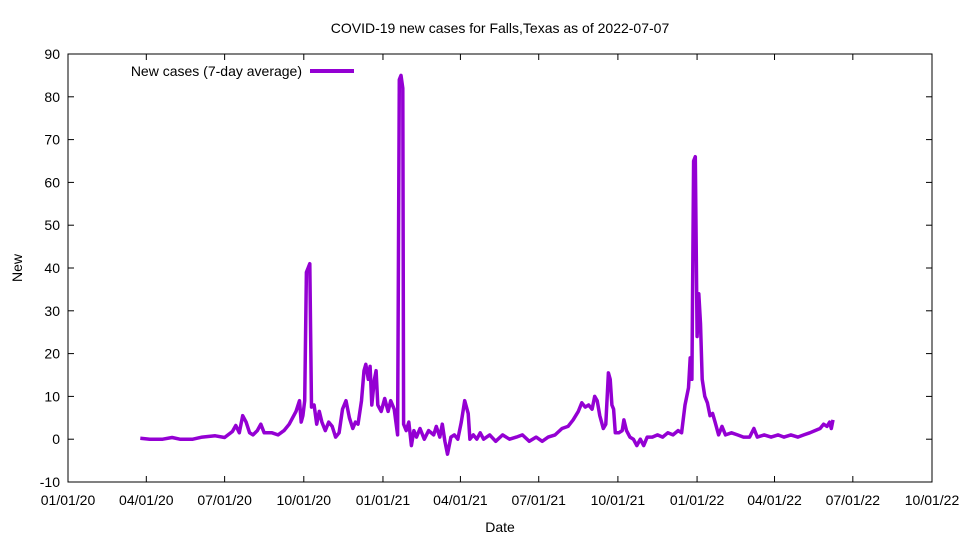 Image resolution: width=960 pixels, height=540 pixels. Describe the element at coordinates (618, 500) in the screenshot. I see `x-tick-label: 10/01/21` at that location.